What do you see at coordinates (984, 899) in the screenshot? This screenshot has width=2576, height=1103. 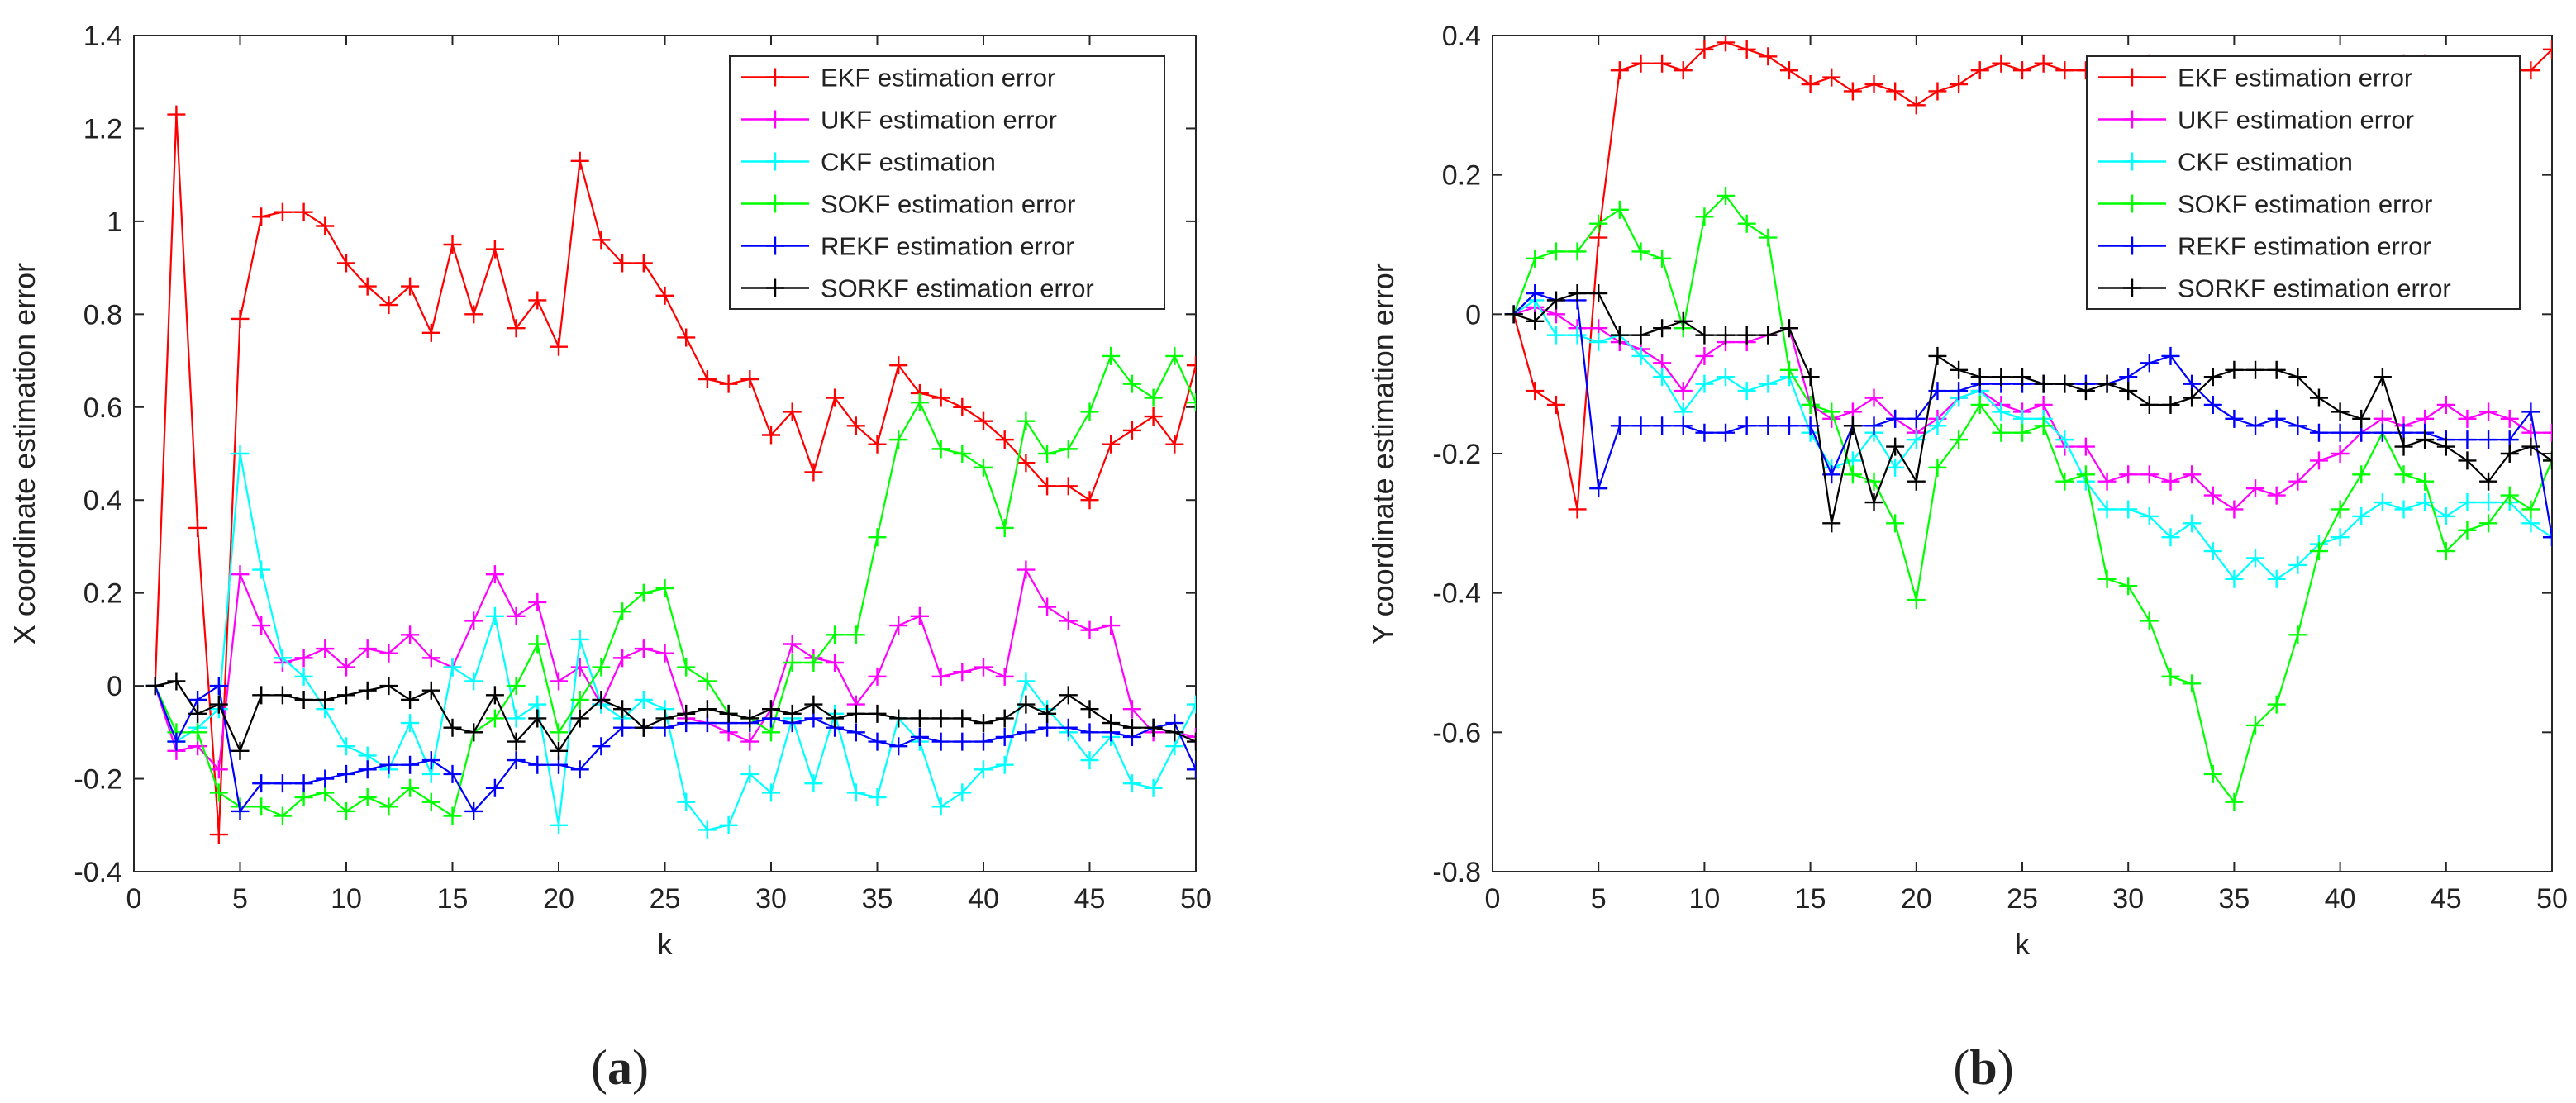 I see `x-tick-label: 40` at bounding box center [984, 899].